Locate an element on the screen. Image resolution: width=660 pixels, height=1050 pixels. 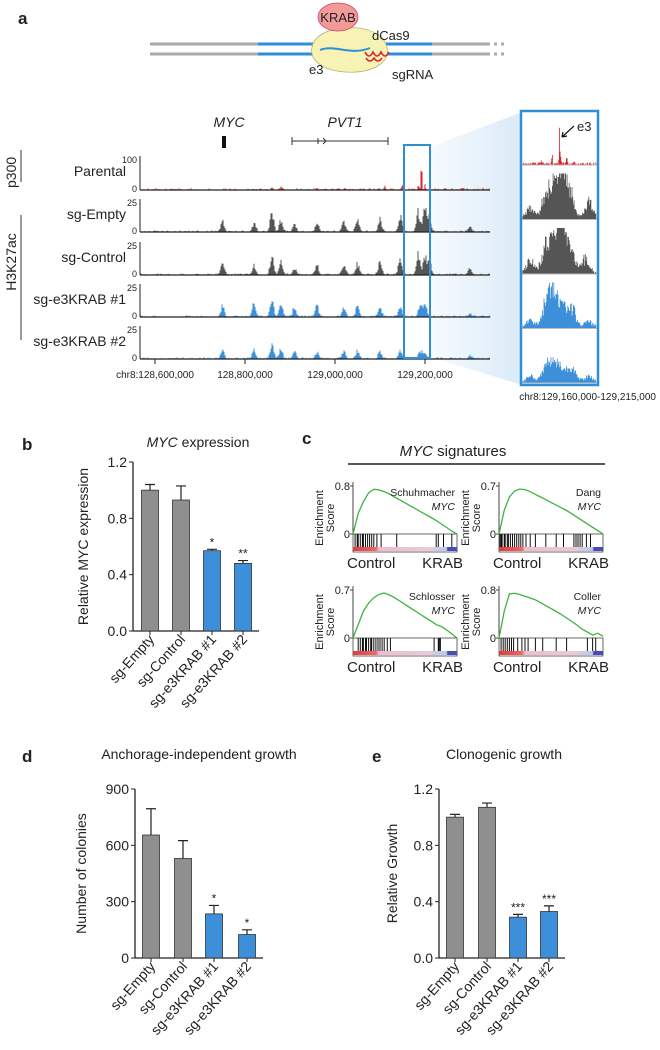
myc-gene-mark is located at coordinates (224, 142).